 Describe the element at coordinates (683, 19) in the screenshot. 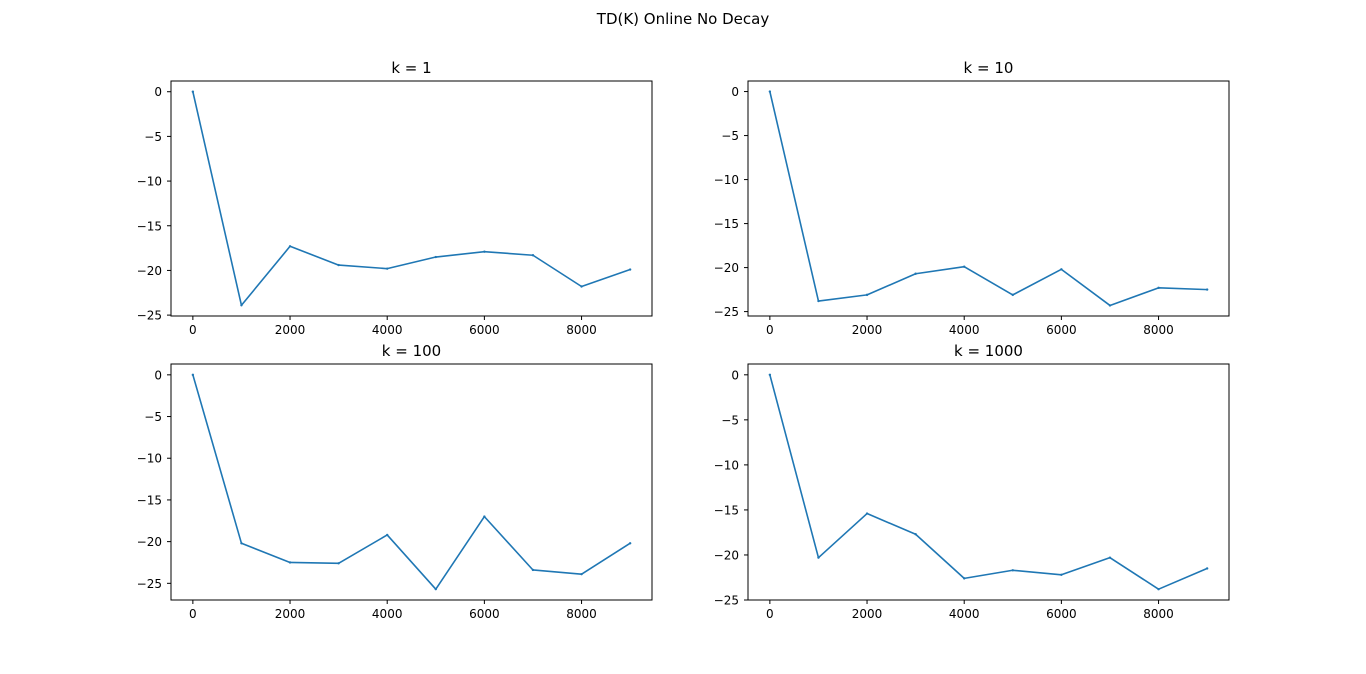

I see `figure-suptitle: TD(K) Online No Decay` at that location.